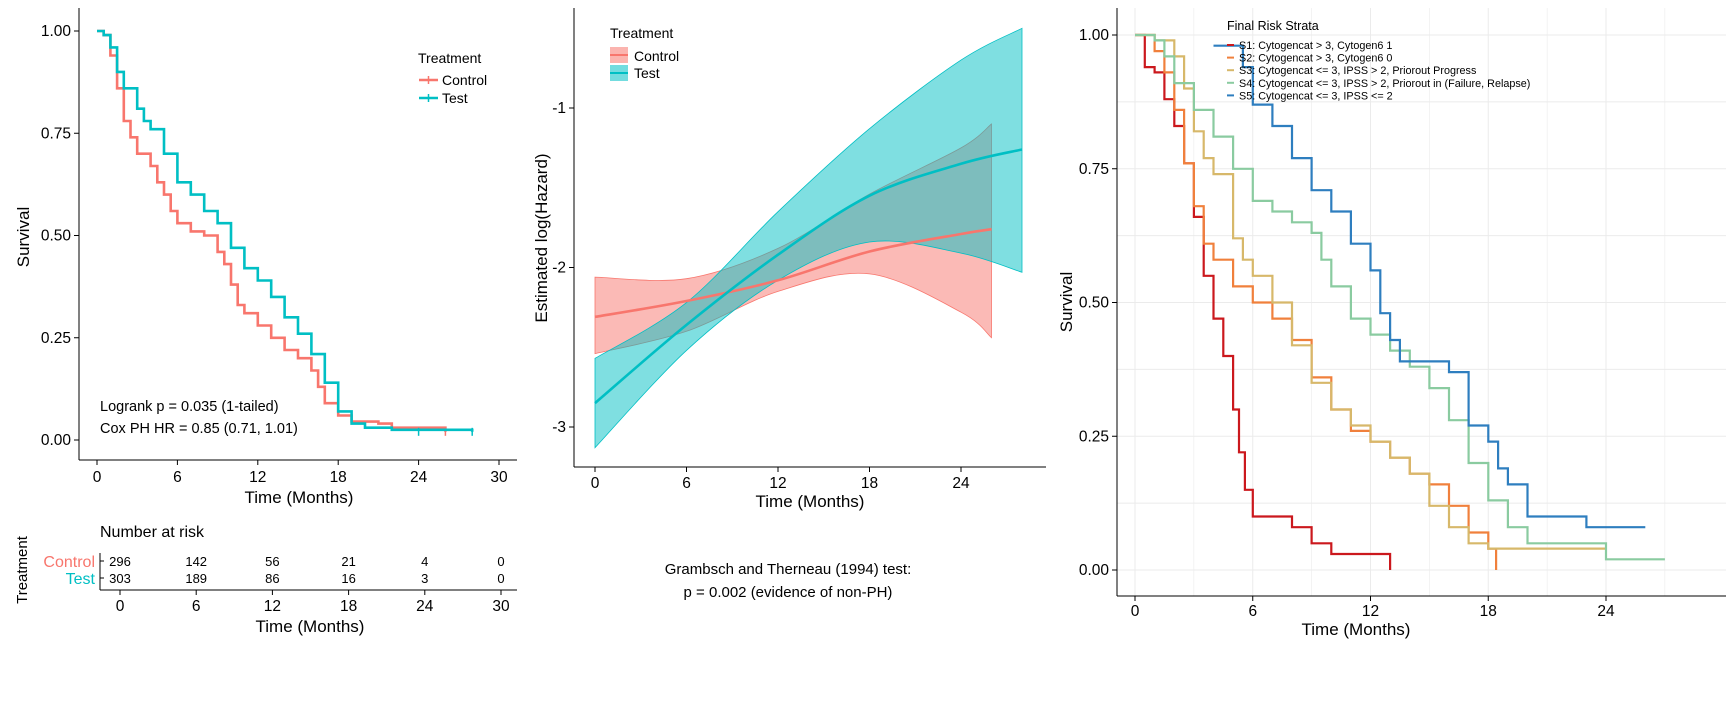 The image size is (1728, 704). I want to click on p3-x-tick-label: 6, so click(1252, 611).